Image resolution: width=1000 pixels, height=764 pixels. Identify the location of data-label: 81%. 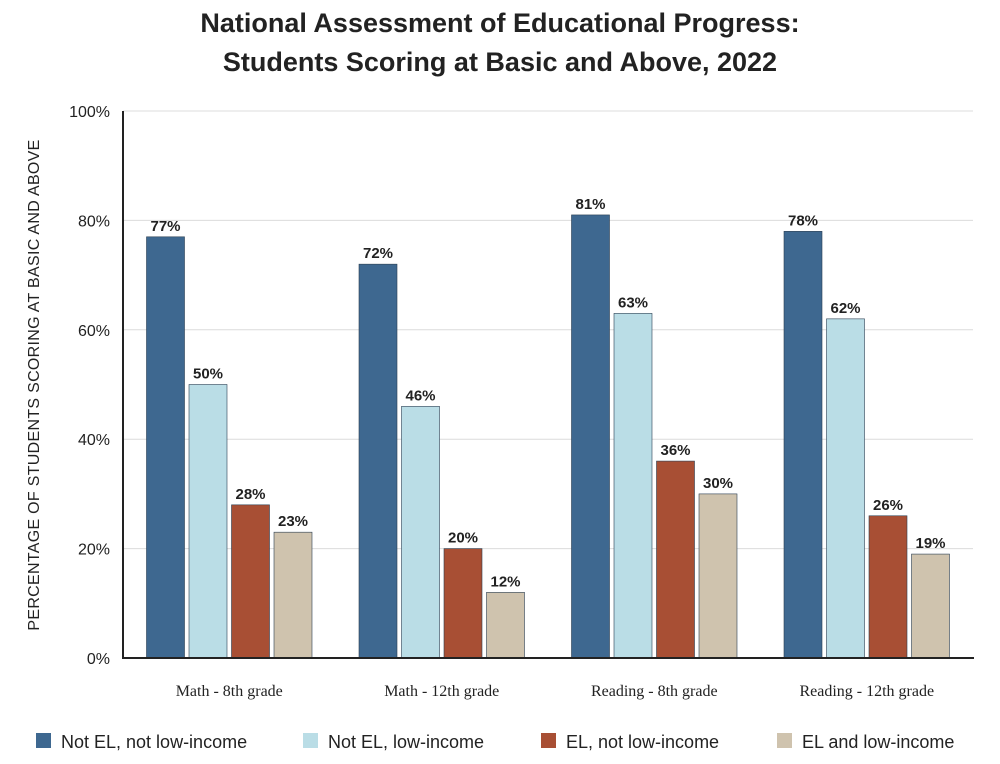
(590, 204).